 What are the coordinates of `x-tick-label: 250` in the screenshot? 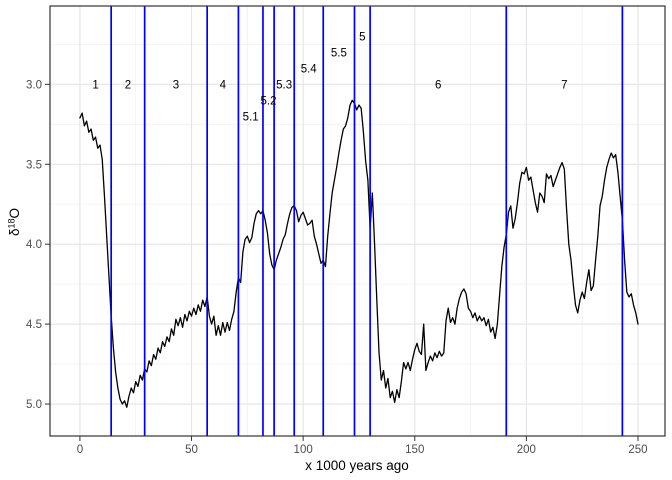 It's located at (637, 450).